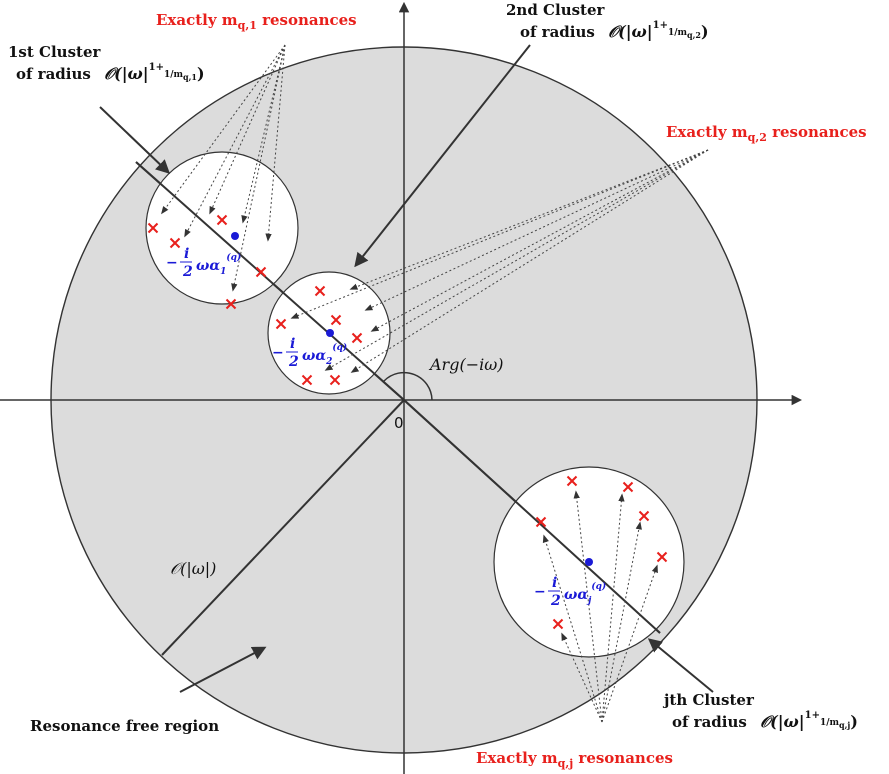 The width and height of the screenshot is (889, 774). I want to click on cluster-1-radius: of radius 𝒪(|ω|1+1/mq,1), so click(110, 72).